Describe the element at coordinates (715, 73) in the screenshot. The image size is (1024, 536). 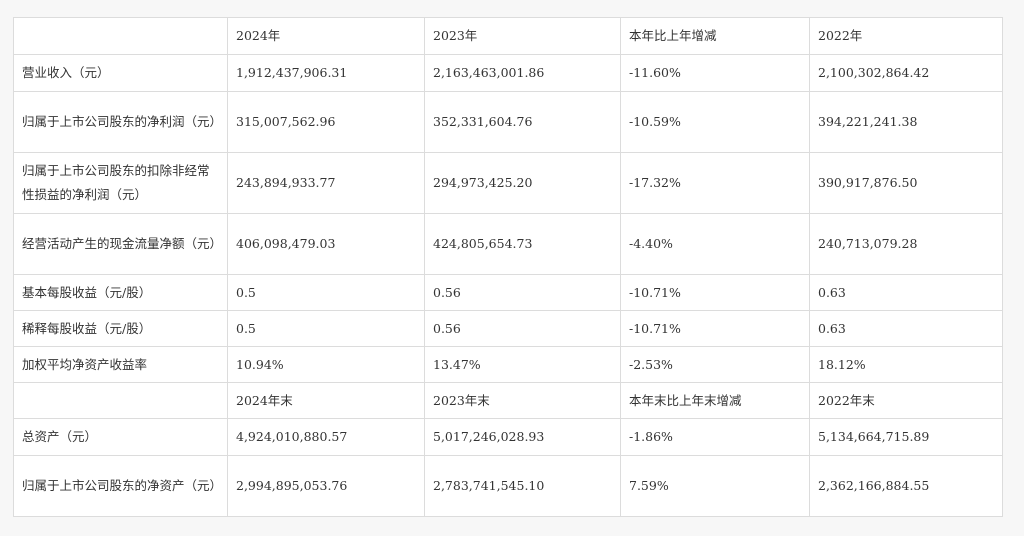
I see `cell-change: -11.60%` at that location.